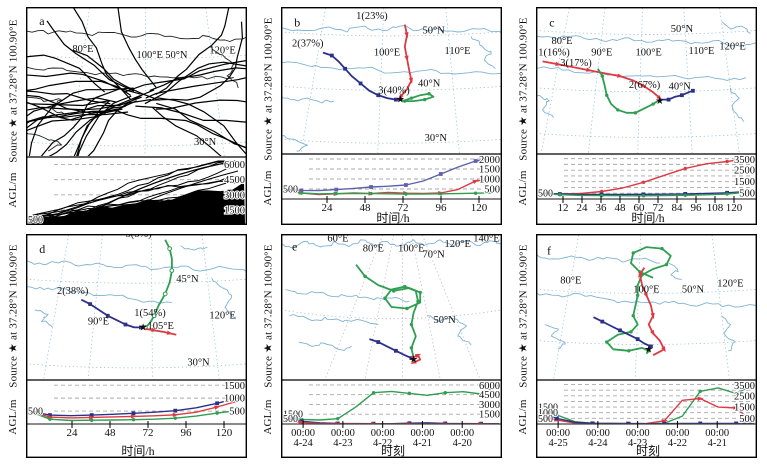 The width and height of the screenshot is (767, 473). Describe the element at coordinates (234, 399) in the screenshot. I see `agl-right-label: 1000` at that location.